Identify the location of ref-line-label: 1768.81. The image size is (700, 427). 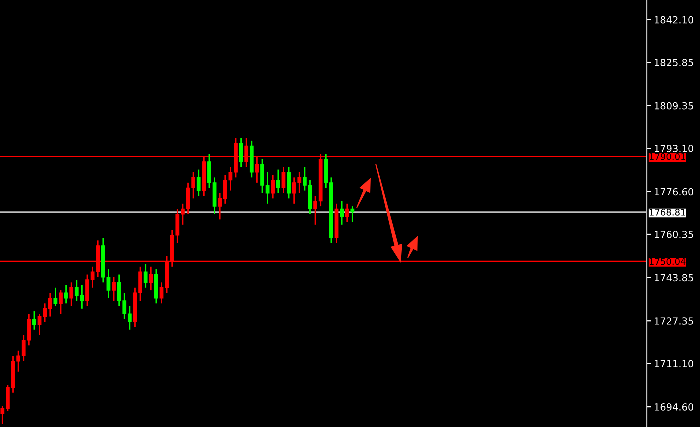
(668, 212).